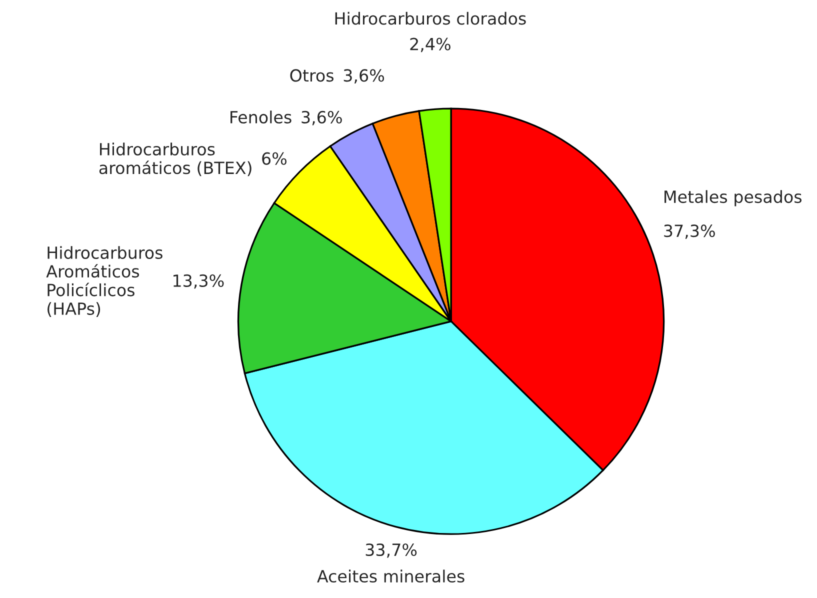 Image resolution: width=817 pixels, height=598 pixels. I want to click on data-label: 2,4%, so click(430, 45).